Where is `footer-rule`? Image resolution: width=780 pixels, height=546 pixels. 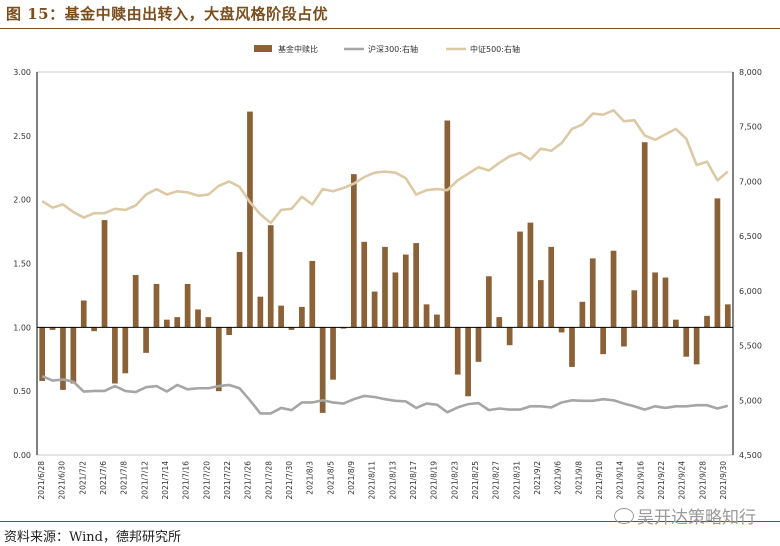
footer-rule is located at coordinates (390, 521).